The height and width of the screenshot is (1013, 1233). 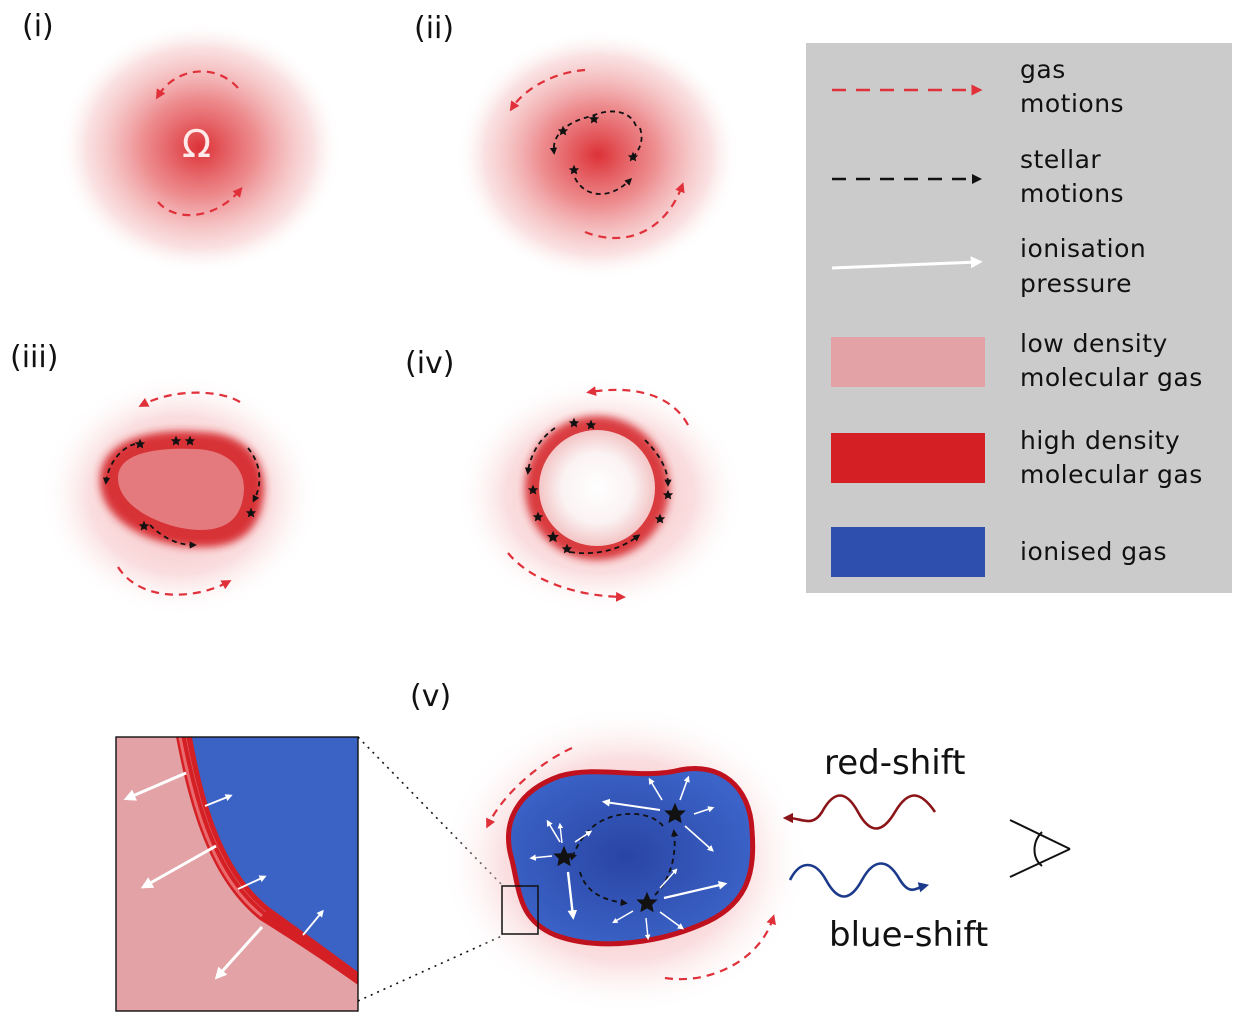 What do you see at coordinates (1040, 848) in the screenshot?
I see `eye-icon` at bounding box center [1040, 848].